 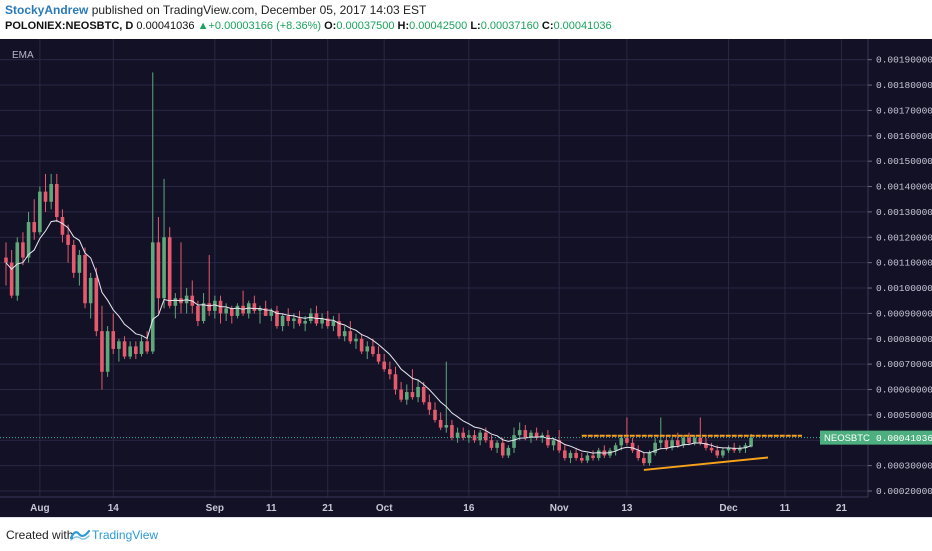 I want to click on y-tick-label: 0.00030000, so click(x=904, y=466).